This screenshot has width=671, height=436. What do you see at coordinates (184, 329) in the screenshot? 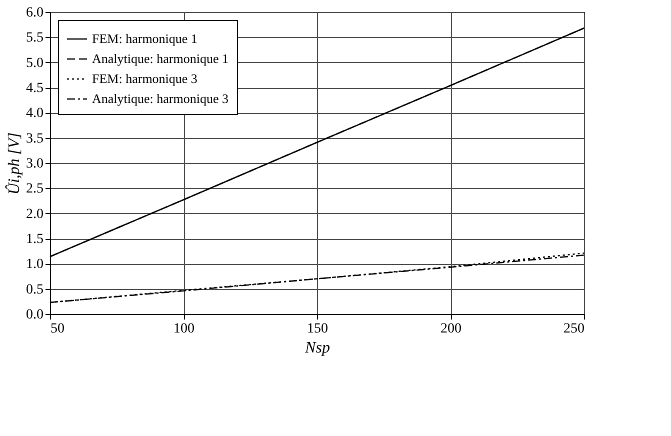
I see `x-tick-label: 100` at bounding box center [184, 329].